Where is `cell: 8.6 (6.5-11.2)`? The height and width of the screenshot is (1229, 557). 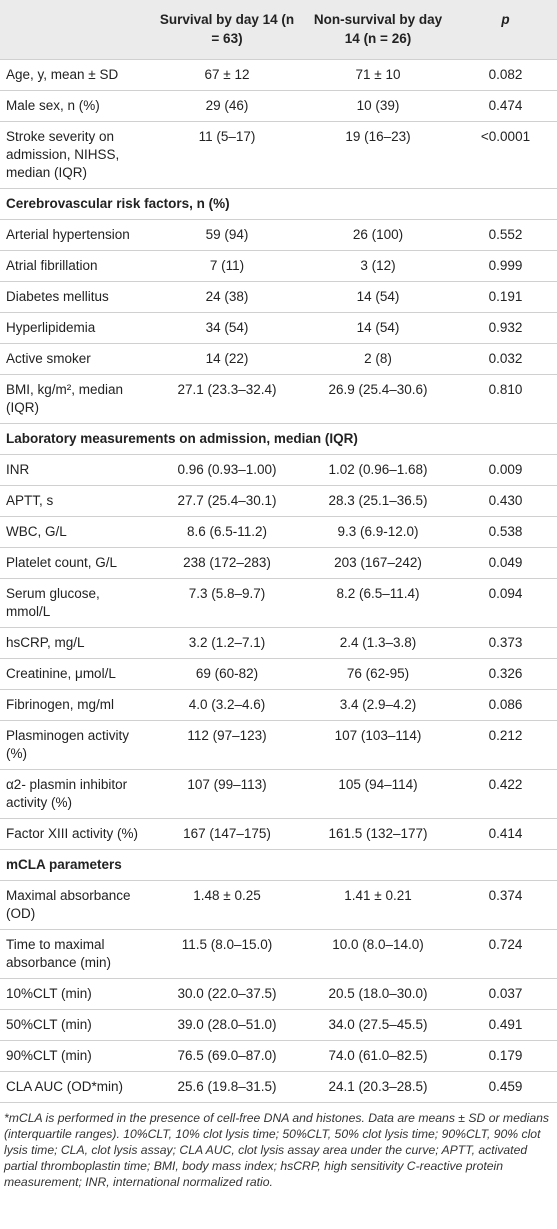
cell: 8.6 (6.5-11.2) is located at coordinates (227, 532).